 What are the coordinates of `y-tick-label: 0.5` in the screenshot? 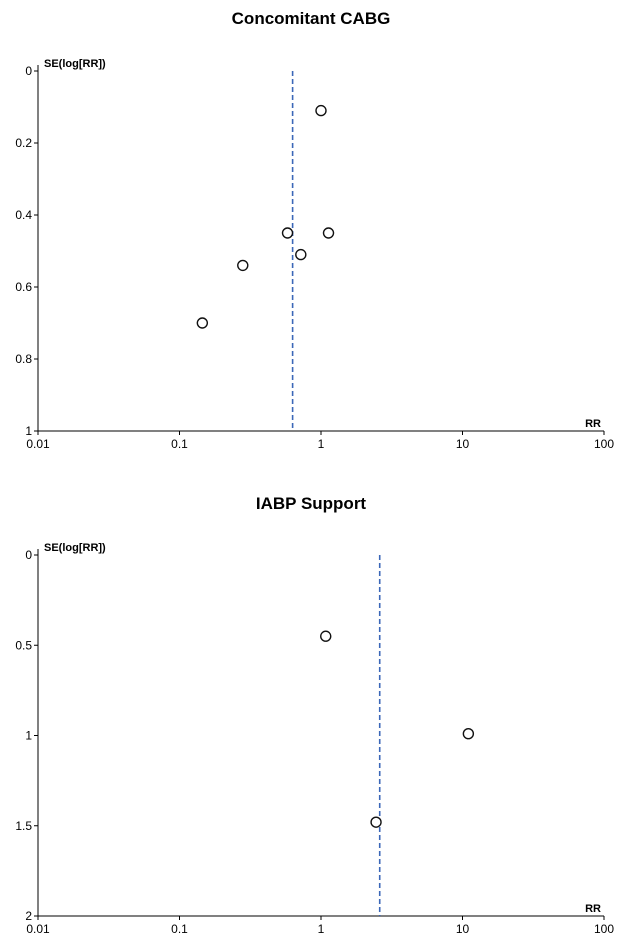 It's located at (23, 645).